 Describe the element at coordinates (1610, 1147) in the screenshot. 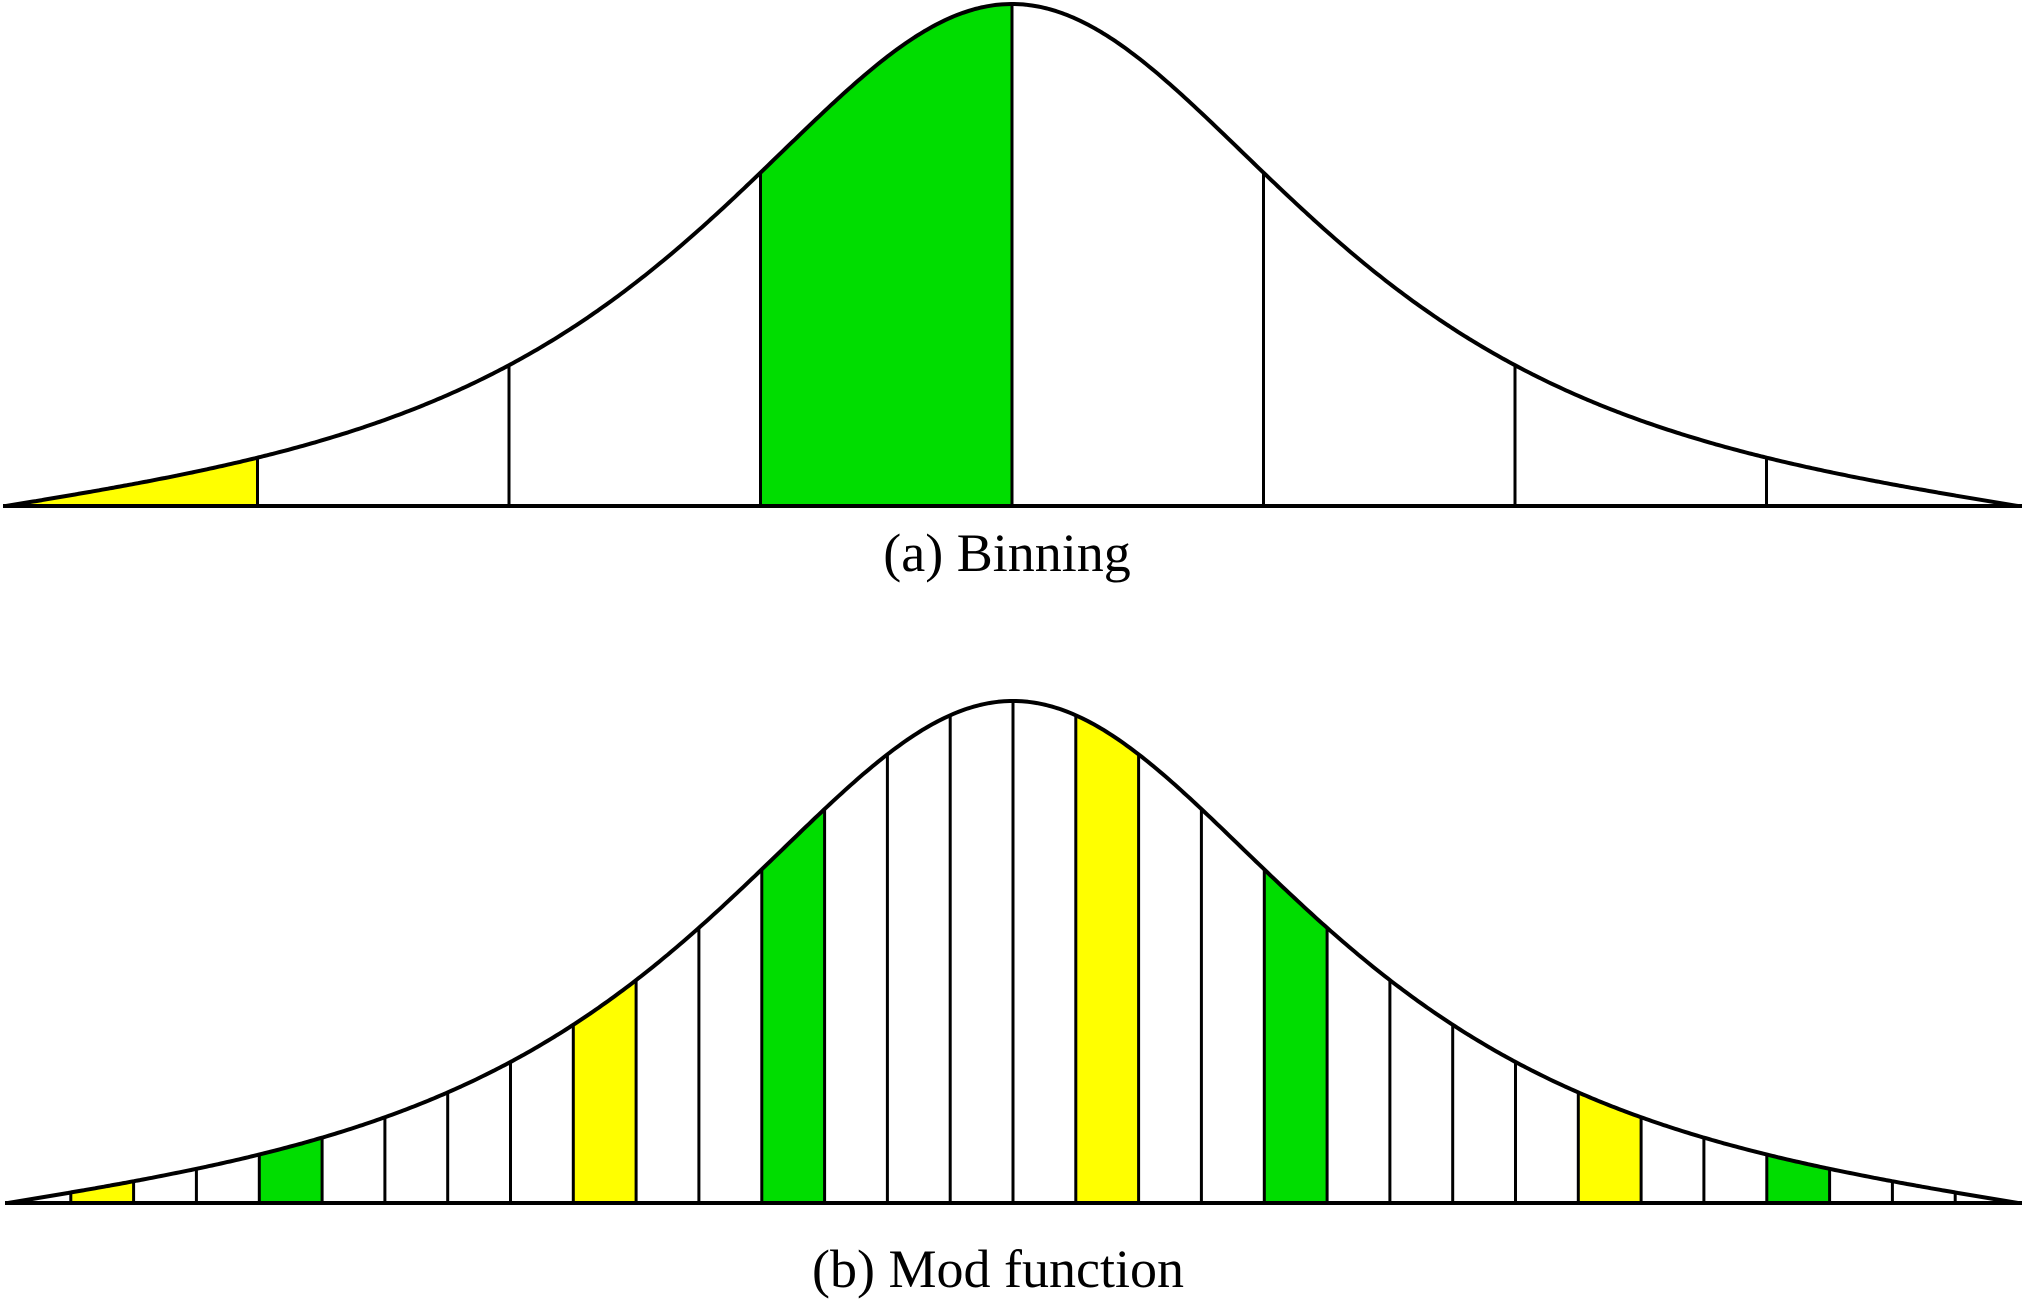

I see `mod-function-bin-26-yellow-region` at that location.